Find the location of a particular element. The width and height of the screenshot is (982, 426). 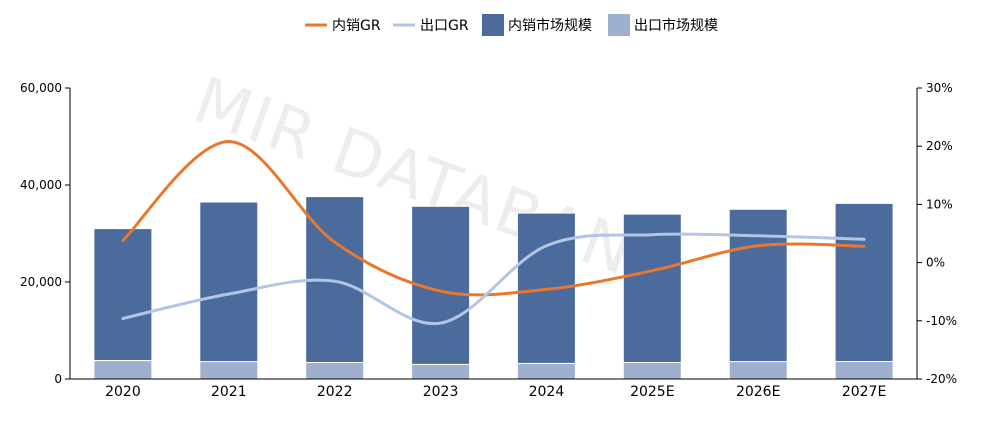

x-tick-label: 2024 is located at coordinates (547, 392).